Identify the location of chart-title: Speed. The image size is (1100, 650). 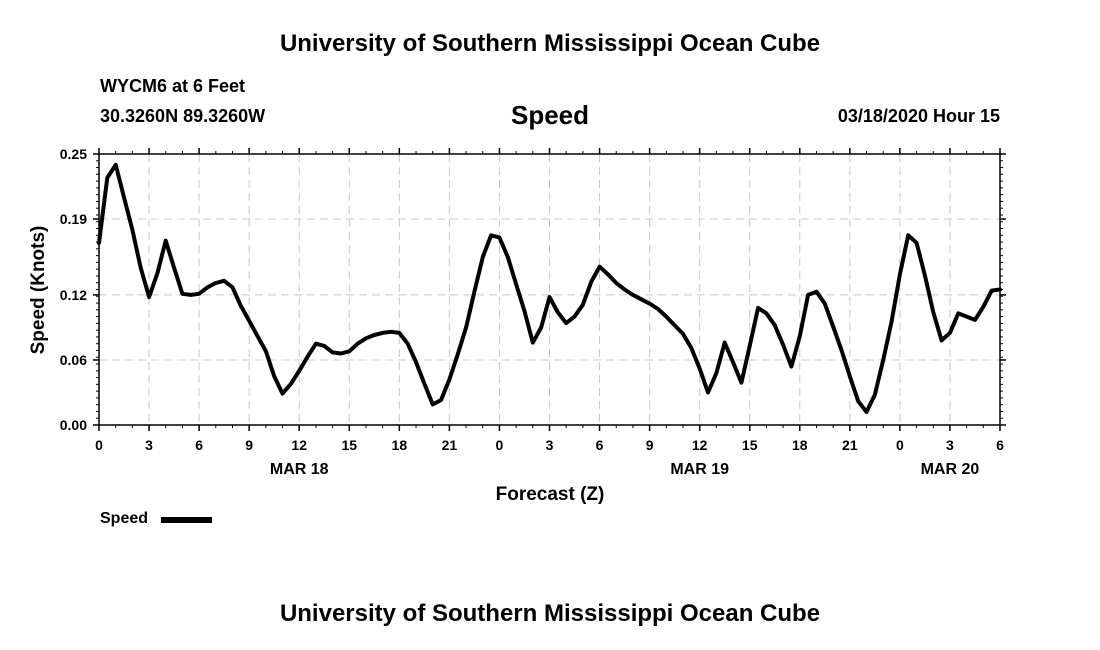
(550, 115).